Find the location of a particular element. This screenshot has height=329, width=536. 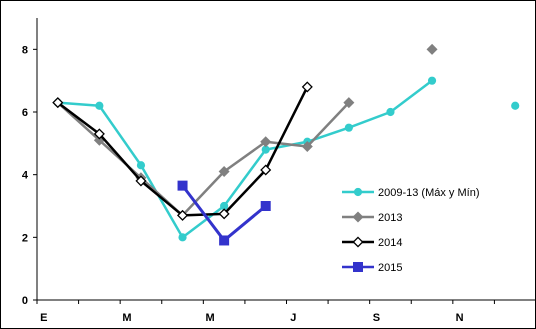

y-tick-label: 4 is located at coordinates (25, 176).